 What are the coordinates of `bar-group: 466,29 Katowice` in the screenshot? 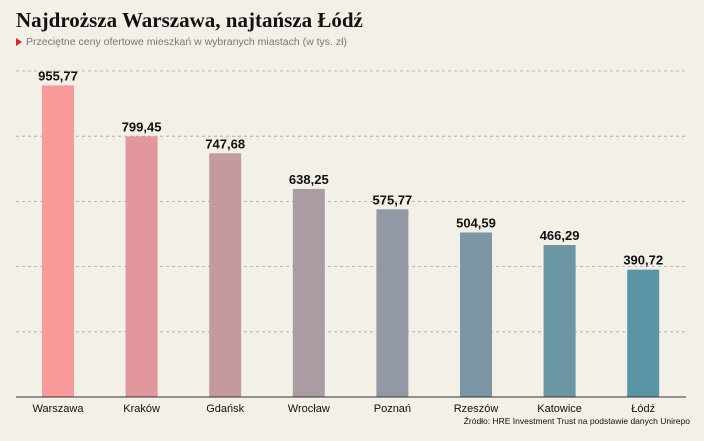 It's located at (559, 321).